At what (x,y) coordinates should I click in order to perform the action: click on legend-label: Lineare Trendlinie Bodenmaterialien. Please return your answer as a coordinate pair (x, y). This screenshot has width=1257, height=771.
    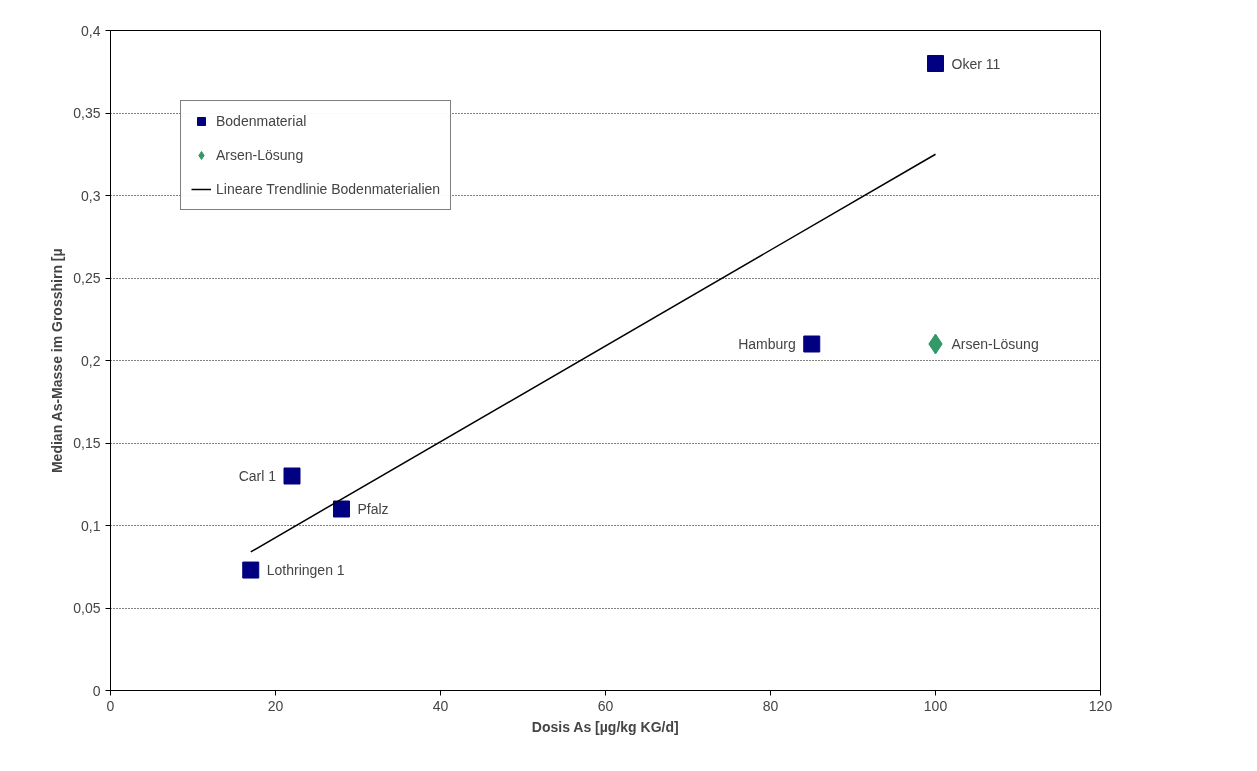
    Looking at the image, I should click on (328, 189).